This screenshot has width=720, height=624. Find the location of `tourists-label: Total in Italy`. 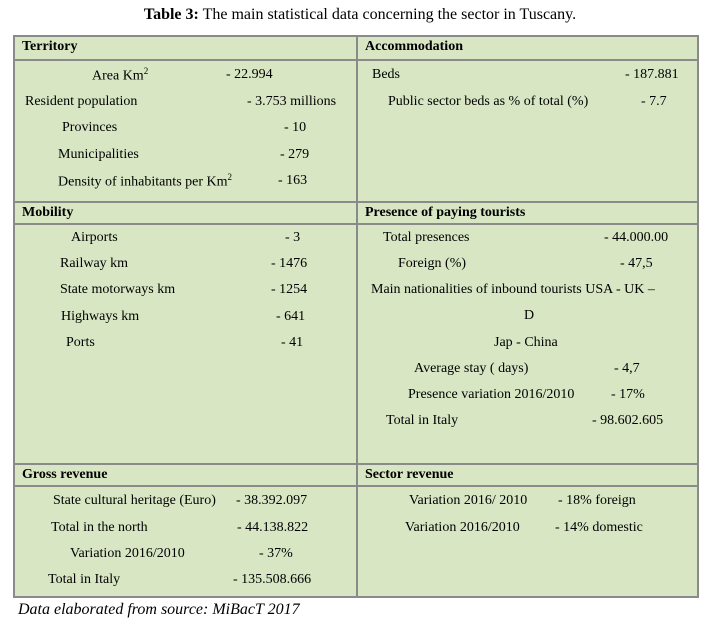

tourists-label: Total in Italy is located at coordinates (422, 420).